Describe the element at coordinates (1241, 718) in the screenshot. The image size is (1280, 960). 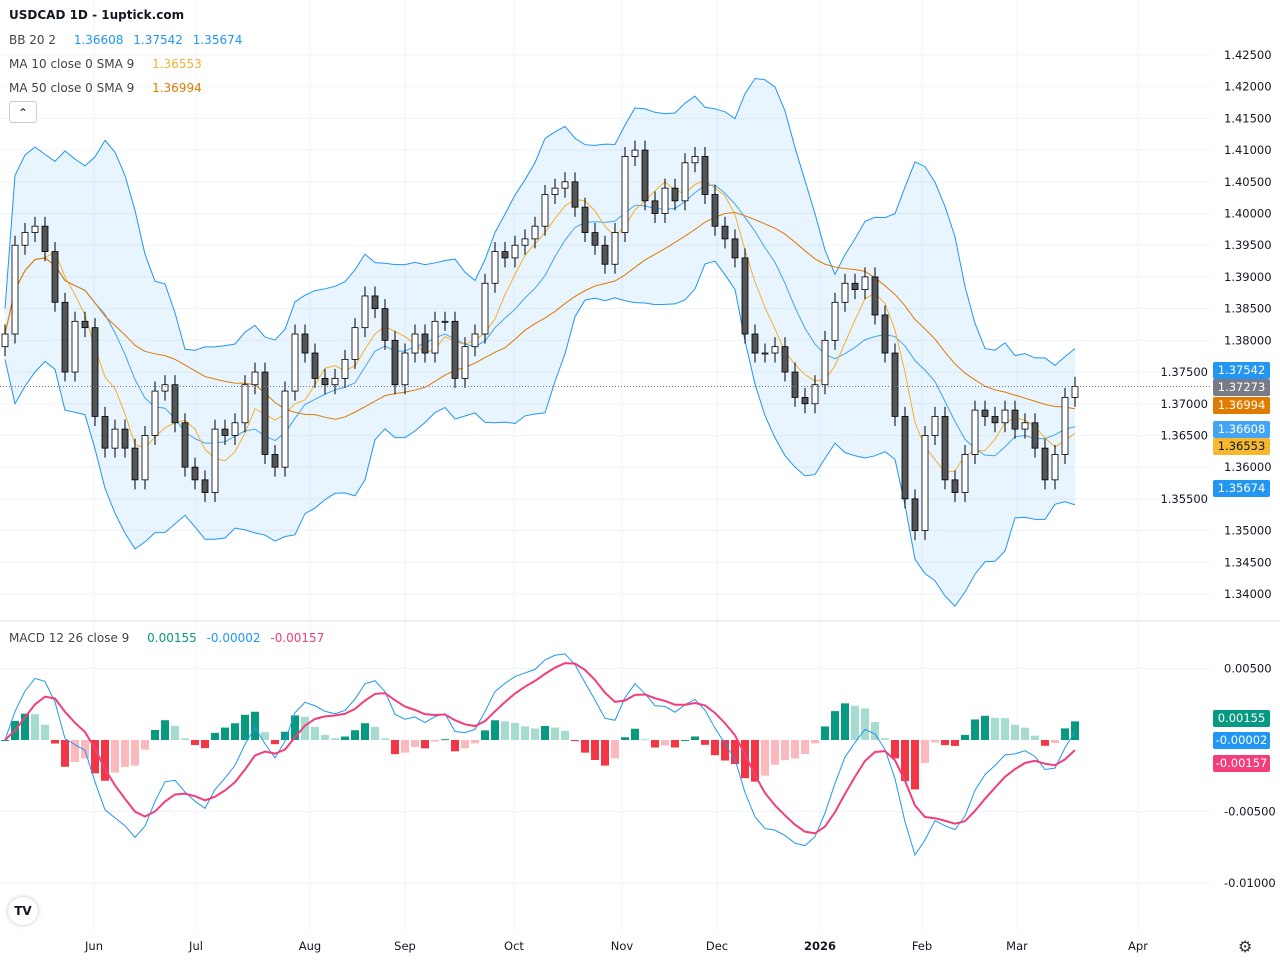
I see `macd-hist-price-label: 0.00155` at that location.